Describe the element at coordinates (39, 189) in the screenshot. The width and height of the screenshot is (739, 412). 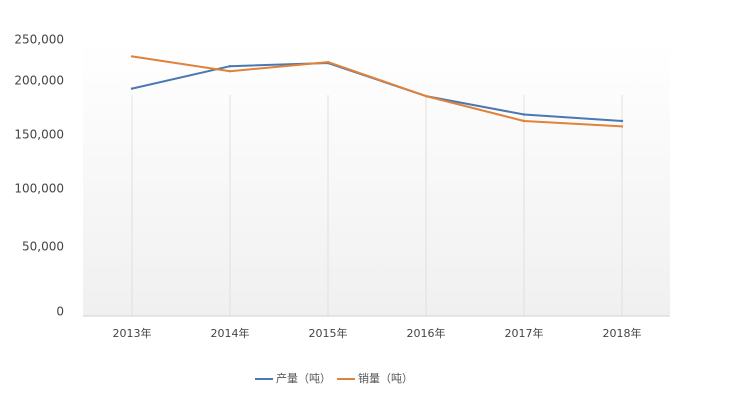
I see `y-tick-label: 100,000` at that location.